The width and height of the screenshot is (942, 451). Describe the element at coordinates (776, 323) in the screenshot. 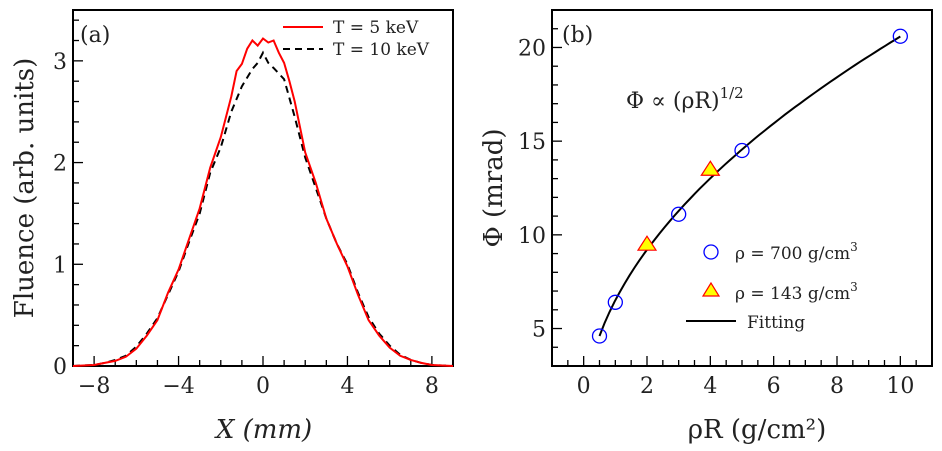

I see `legend-label-fitting: Fitting` at that location.